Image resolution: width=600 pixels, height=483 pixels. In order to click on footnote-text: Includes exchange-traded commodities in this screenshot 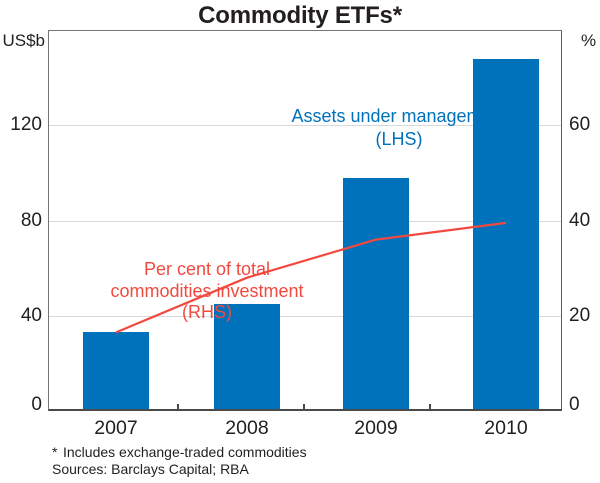, I will do `click(185, 452)`.